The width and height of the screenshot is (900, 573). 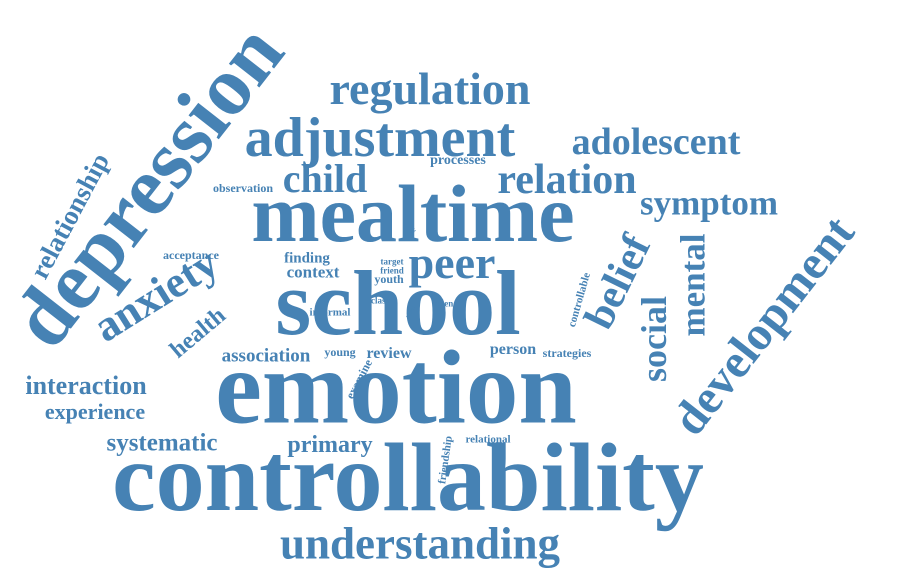 I want to click on word-mealtime: mealtime, so click(x=413, y=213).